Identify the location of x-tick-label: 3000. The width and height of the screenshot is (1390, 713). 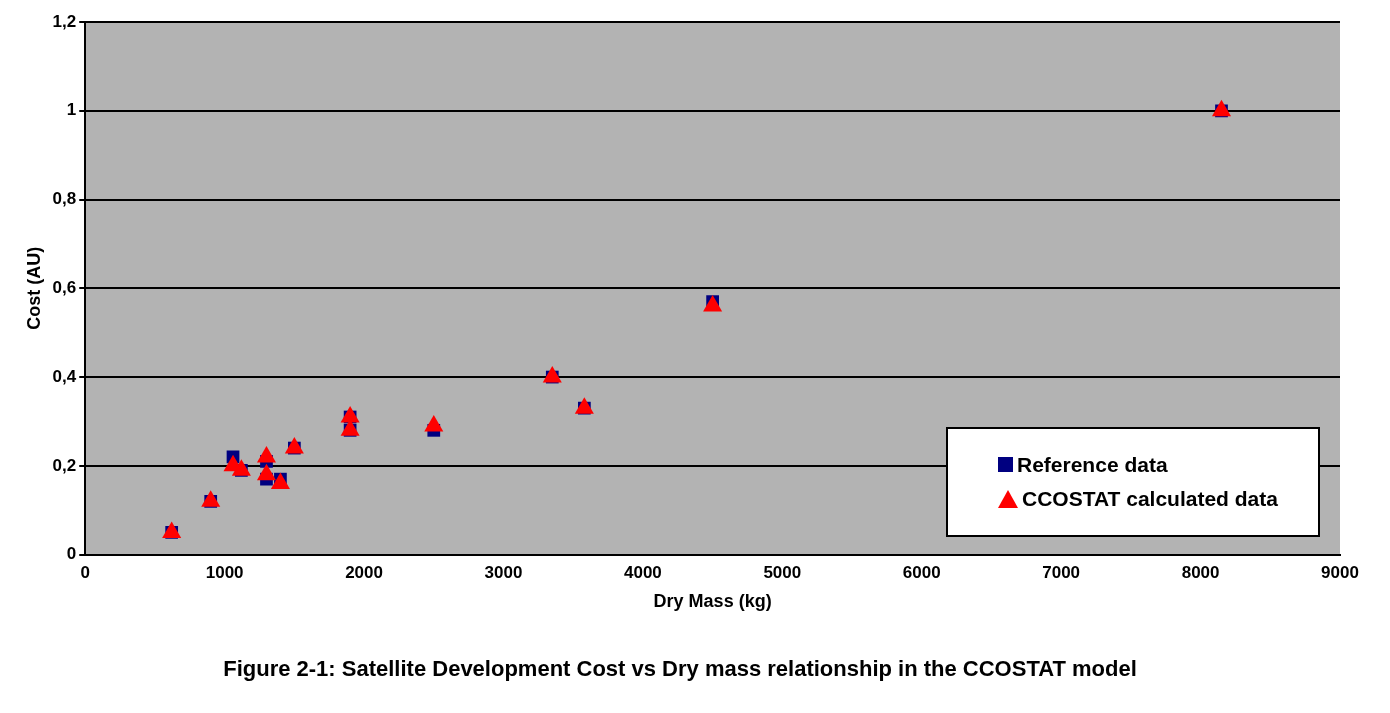
(503, 573).